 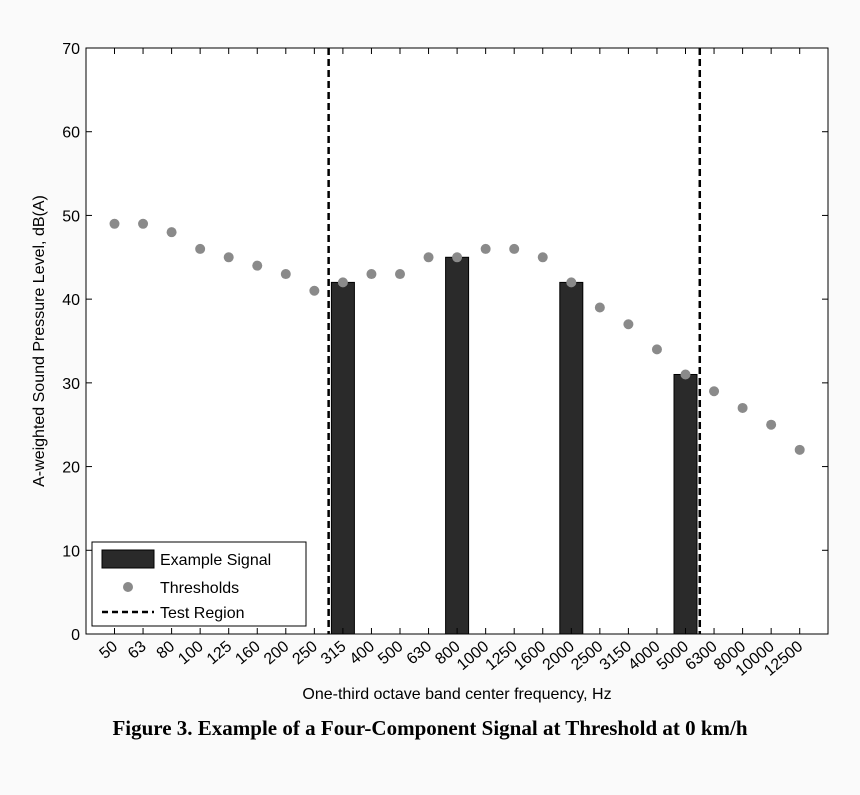 What do you see at coordinates (128, 559) in the screenshot?
I see `legend-bar-swatch` at bounding box center [128, 559].